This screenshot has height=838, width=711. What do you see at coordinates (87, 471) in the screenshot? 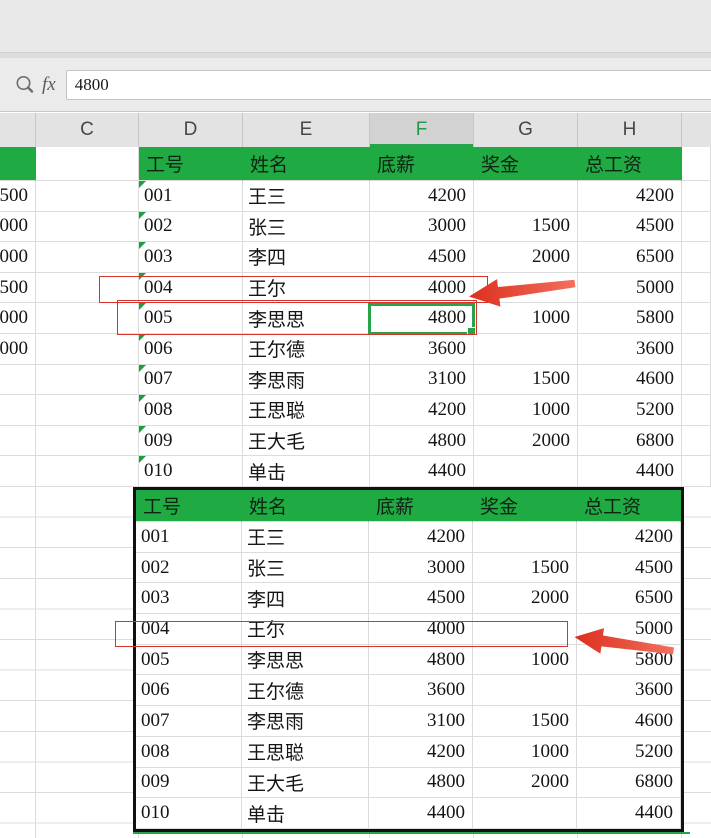
I see `cell-C11` at bounding box center [87, 471].